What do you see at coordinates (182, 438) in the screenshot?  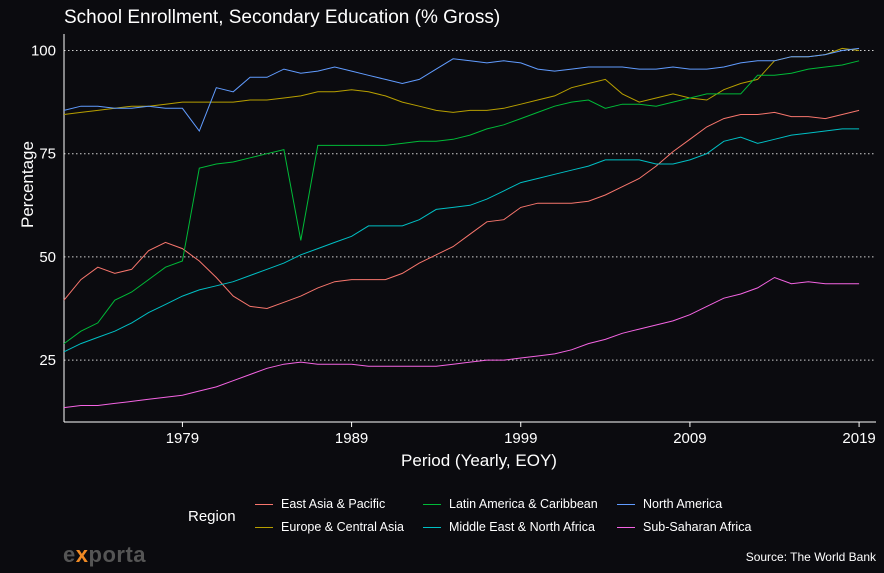 I see `x-tick-label: 1979` at bounding box center [182, 438].